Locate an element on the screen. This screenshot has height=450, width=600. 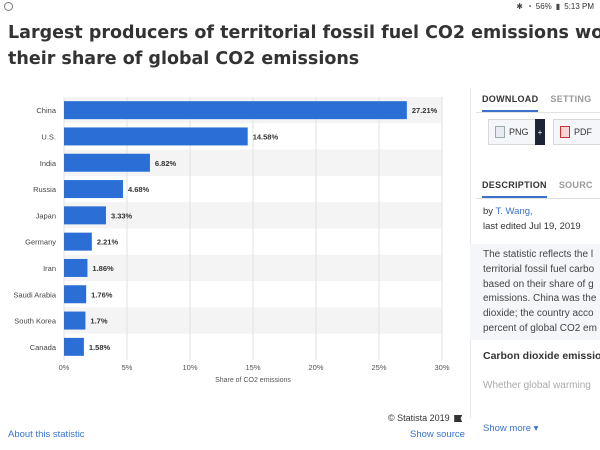
fade-overlay is located at coordinates (538, 398).